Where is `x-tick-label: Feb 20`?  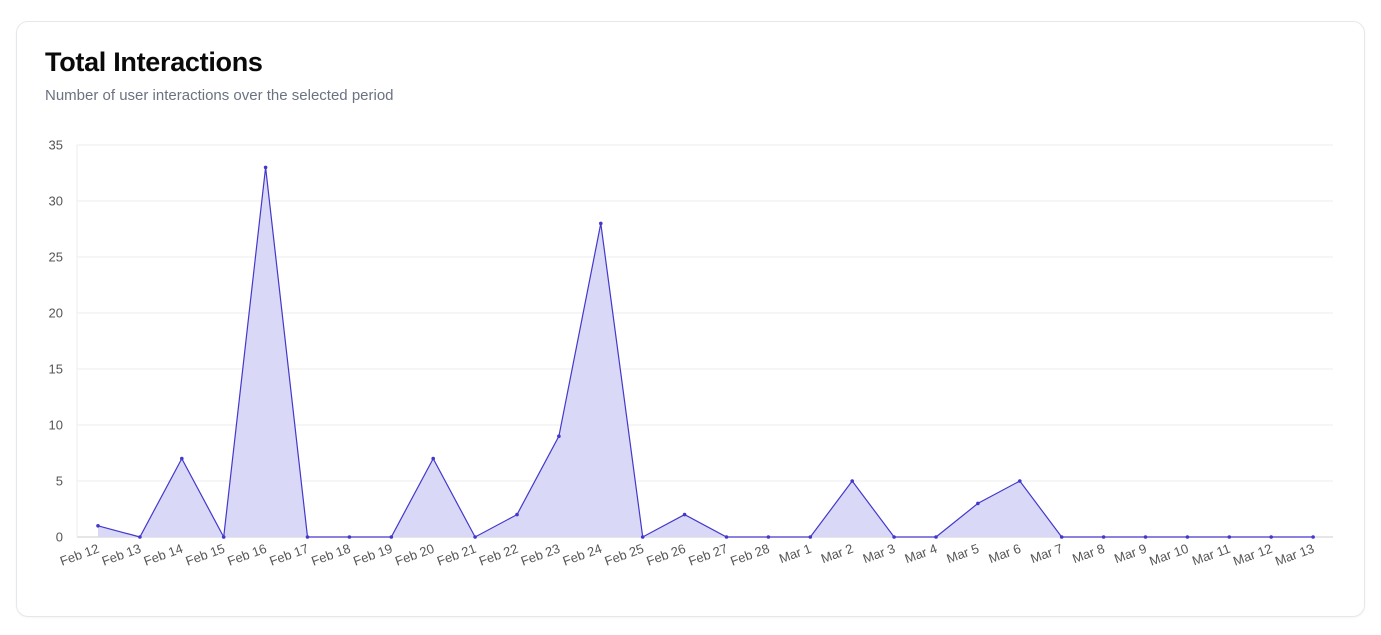
x-tick-label: Feb 20 is located at coordinates (414, 555).